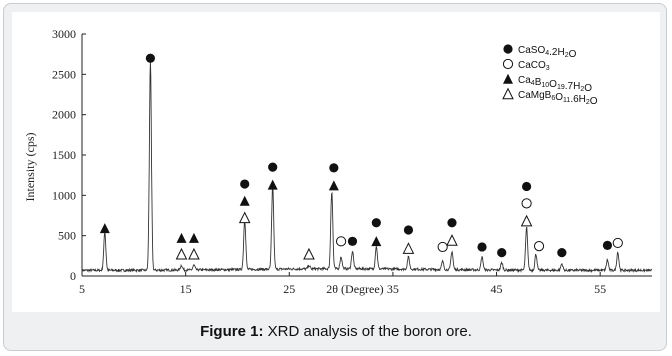 Image resolution: width=672 pixels, height=356 pixels. Describe the element at coordinates (82, 289) in the screenshot. I see `x-tick-label: 5` at that location.